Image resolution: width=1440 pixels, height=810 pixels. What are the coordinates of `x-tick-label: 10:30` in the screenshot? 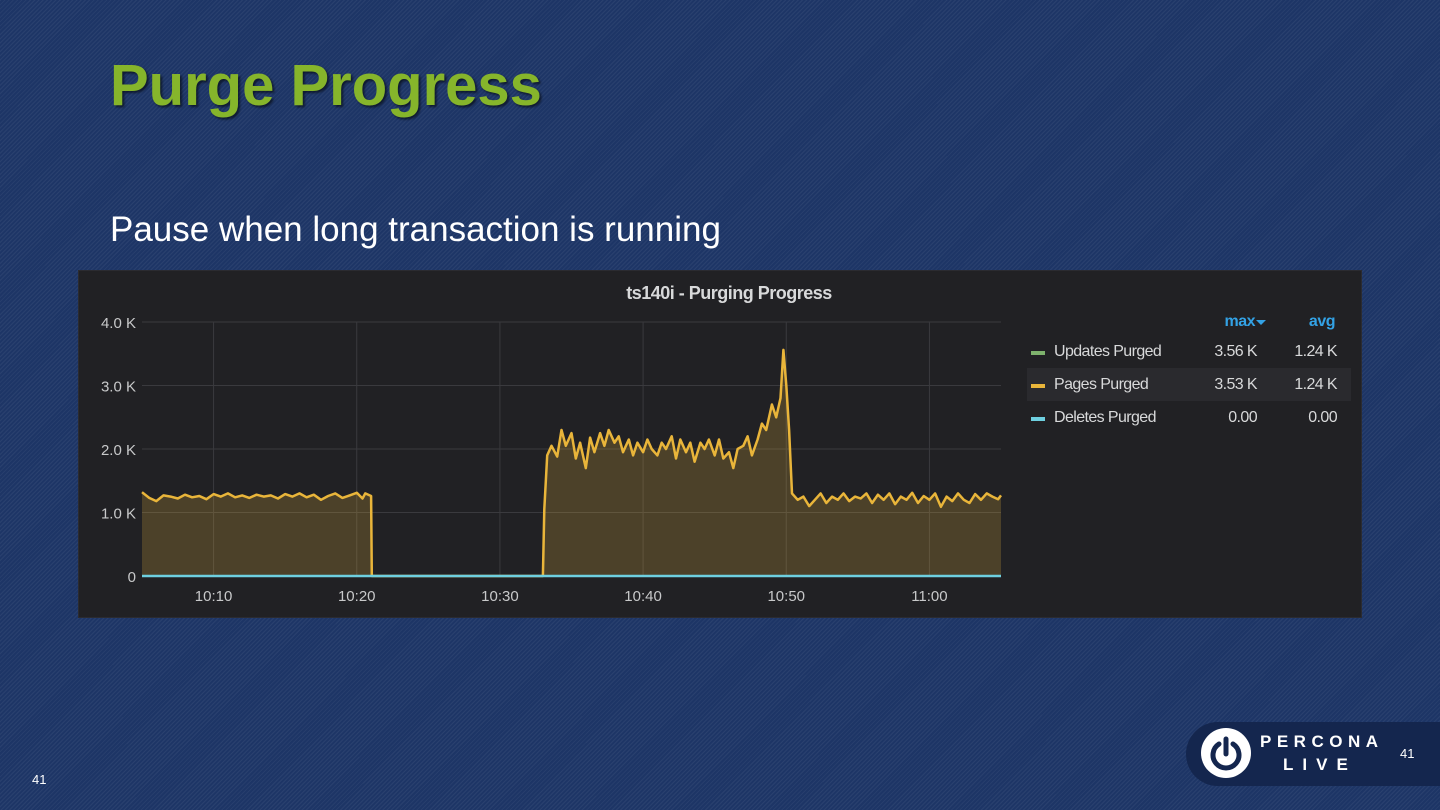 It's located at (500, 596).